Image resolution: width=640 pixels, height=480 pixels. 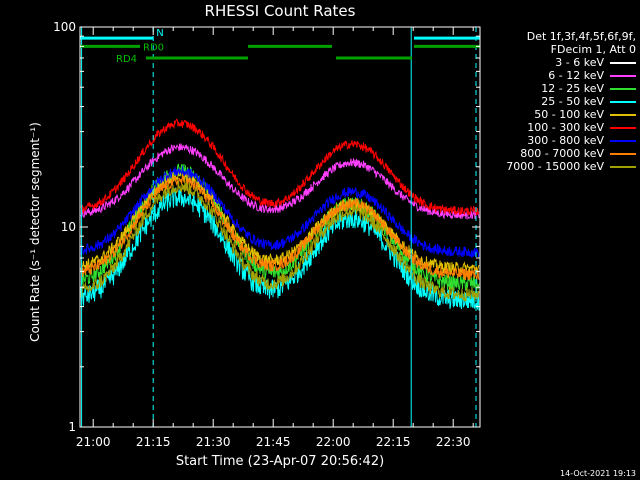 What do you see at coordinates (569, 114) in the screenshot?
I see `legend-entry-label: 50 - 100 keV` at bounding box center [569, 114].